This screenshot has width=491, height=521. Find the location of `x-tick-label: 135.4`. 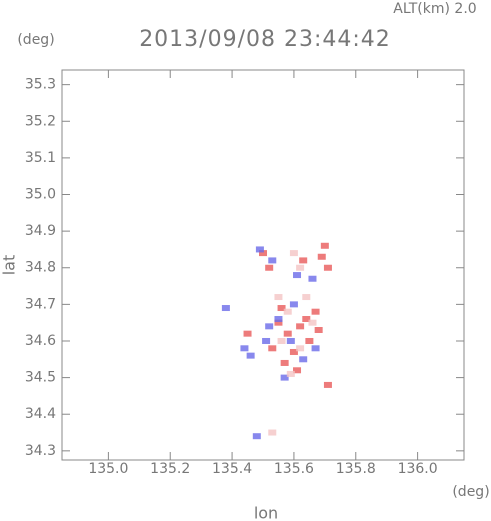

x-tick-label: 135.4 is located at coordinates (232, 469).